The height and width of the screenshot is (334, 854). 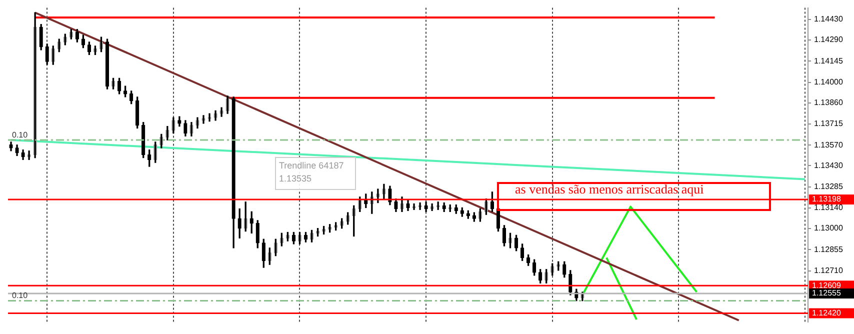 I want to click on y-tick-label: 1.13430, so click(x=829, y=165).